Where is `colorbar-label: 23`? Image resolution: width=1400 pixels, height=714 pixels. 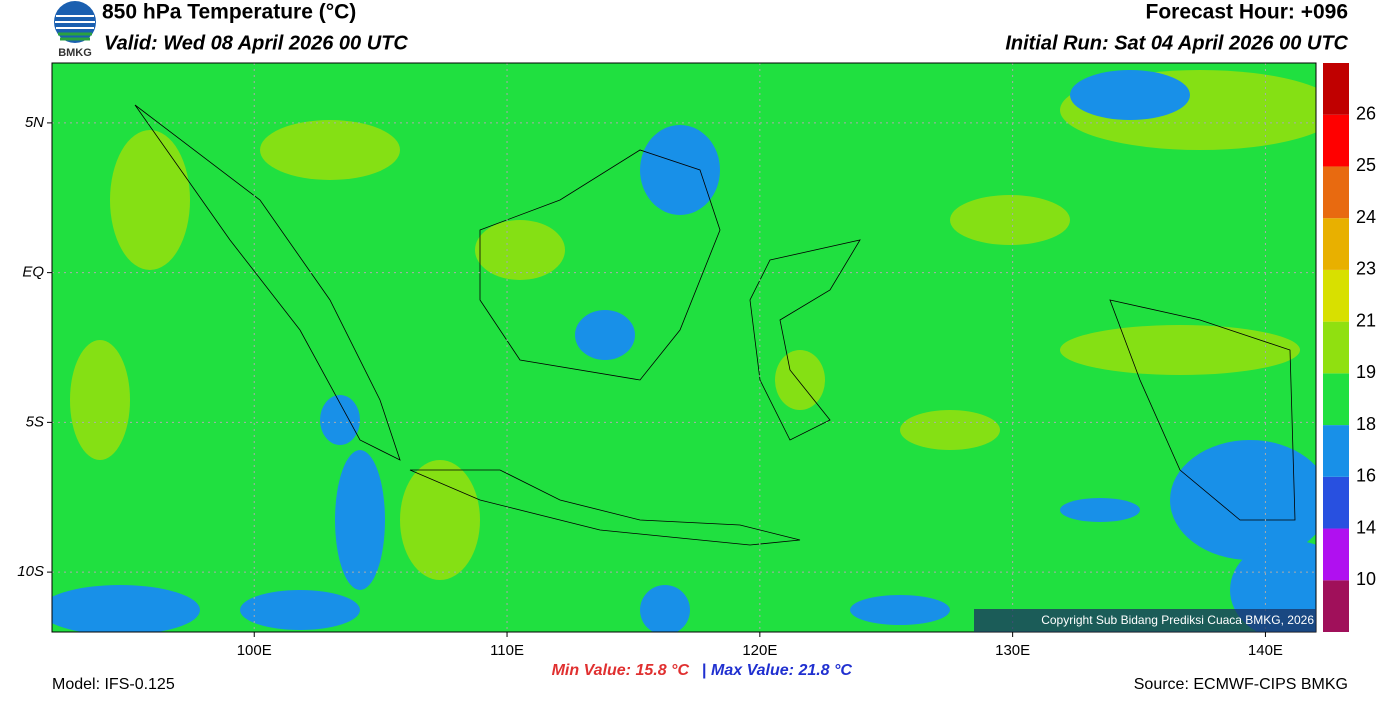
colorbar-label: 23 is located at coordinates (1366, 269).